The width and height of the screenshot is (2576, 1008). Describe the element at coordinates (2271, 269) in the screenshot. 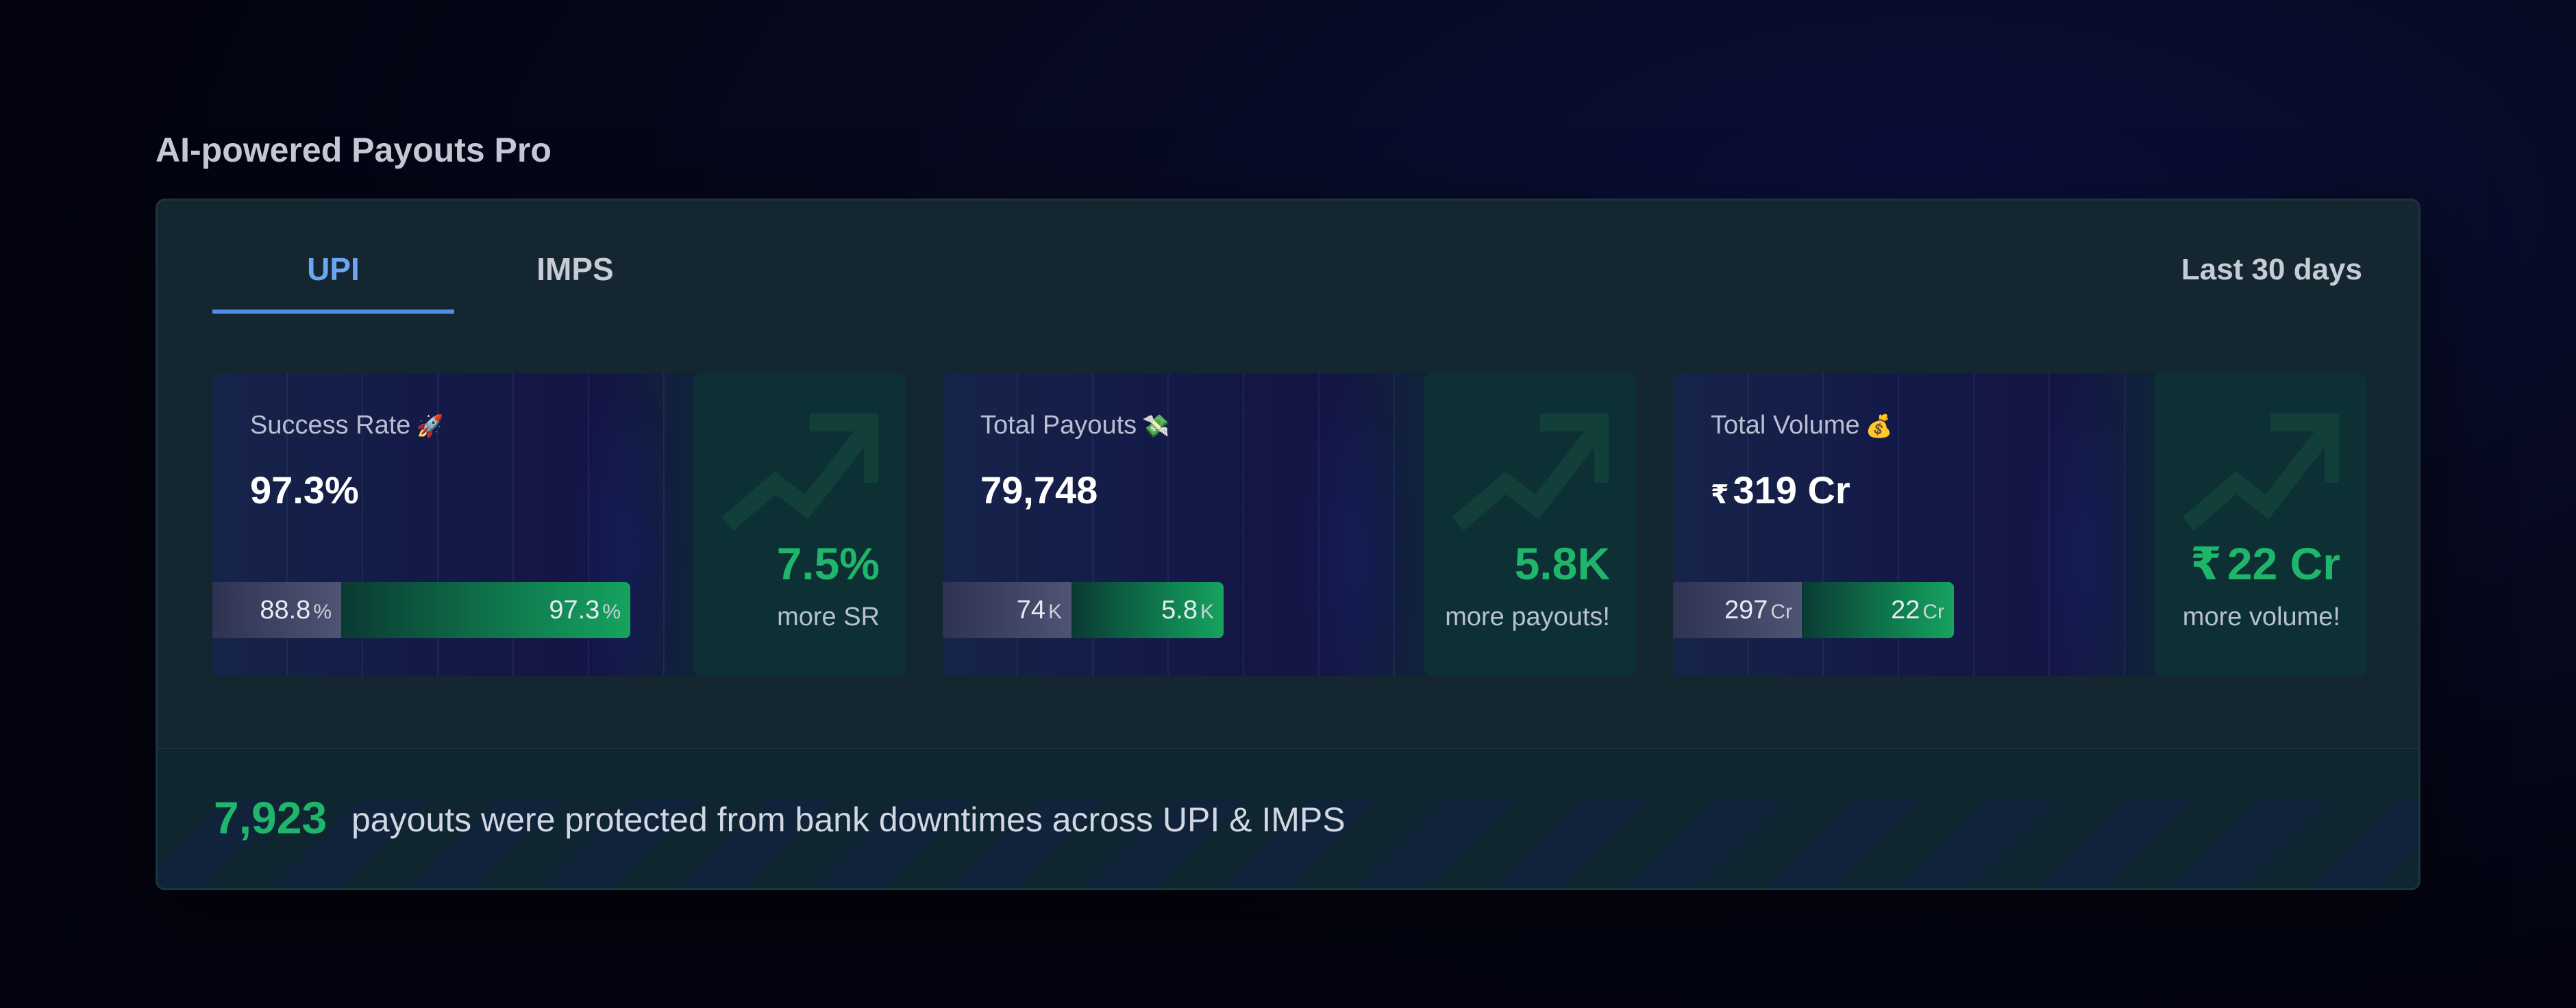

I see `date-range-label: Last 30 days` at that location.